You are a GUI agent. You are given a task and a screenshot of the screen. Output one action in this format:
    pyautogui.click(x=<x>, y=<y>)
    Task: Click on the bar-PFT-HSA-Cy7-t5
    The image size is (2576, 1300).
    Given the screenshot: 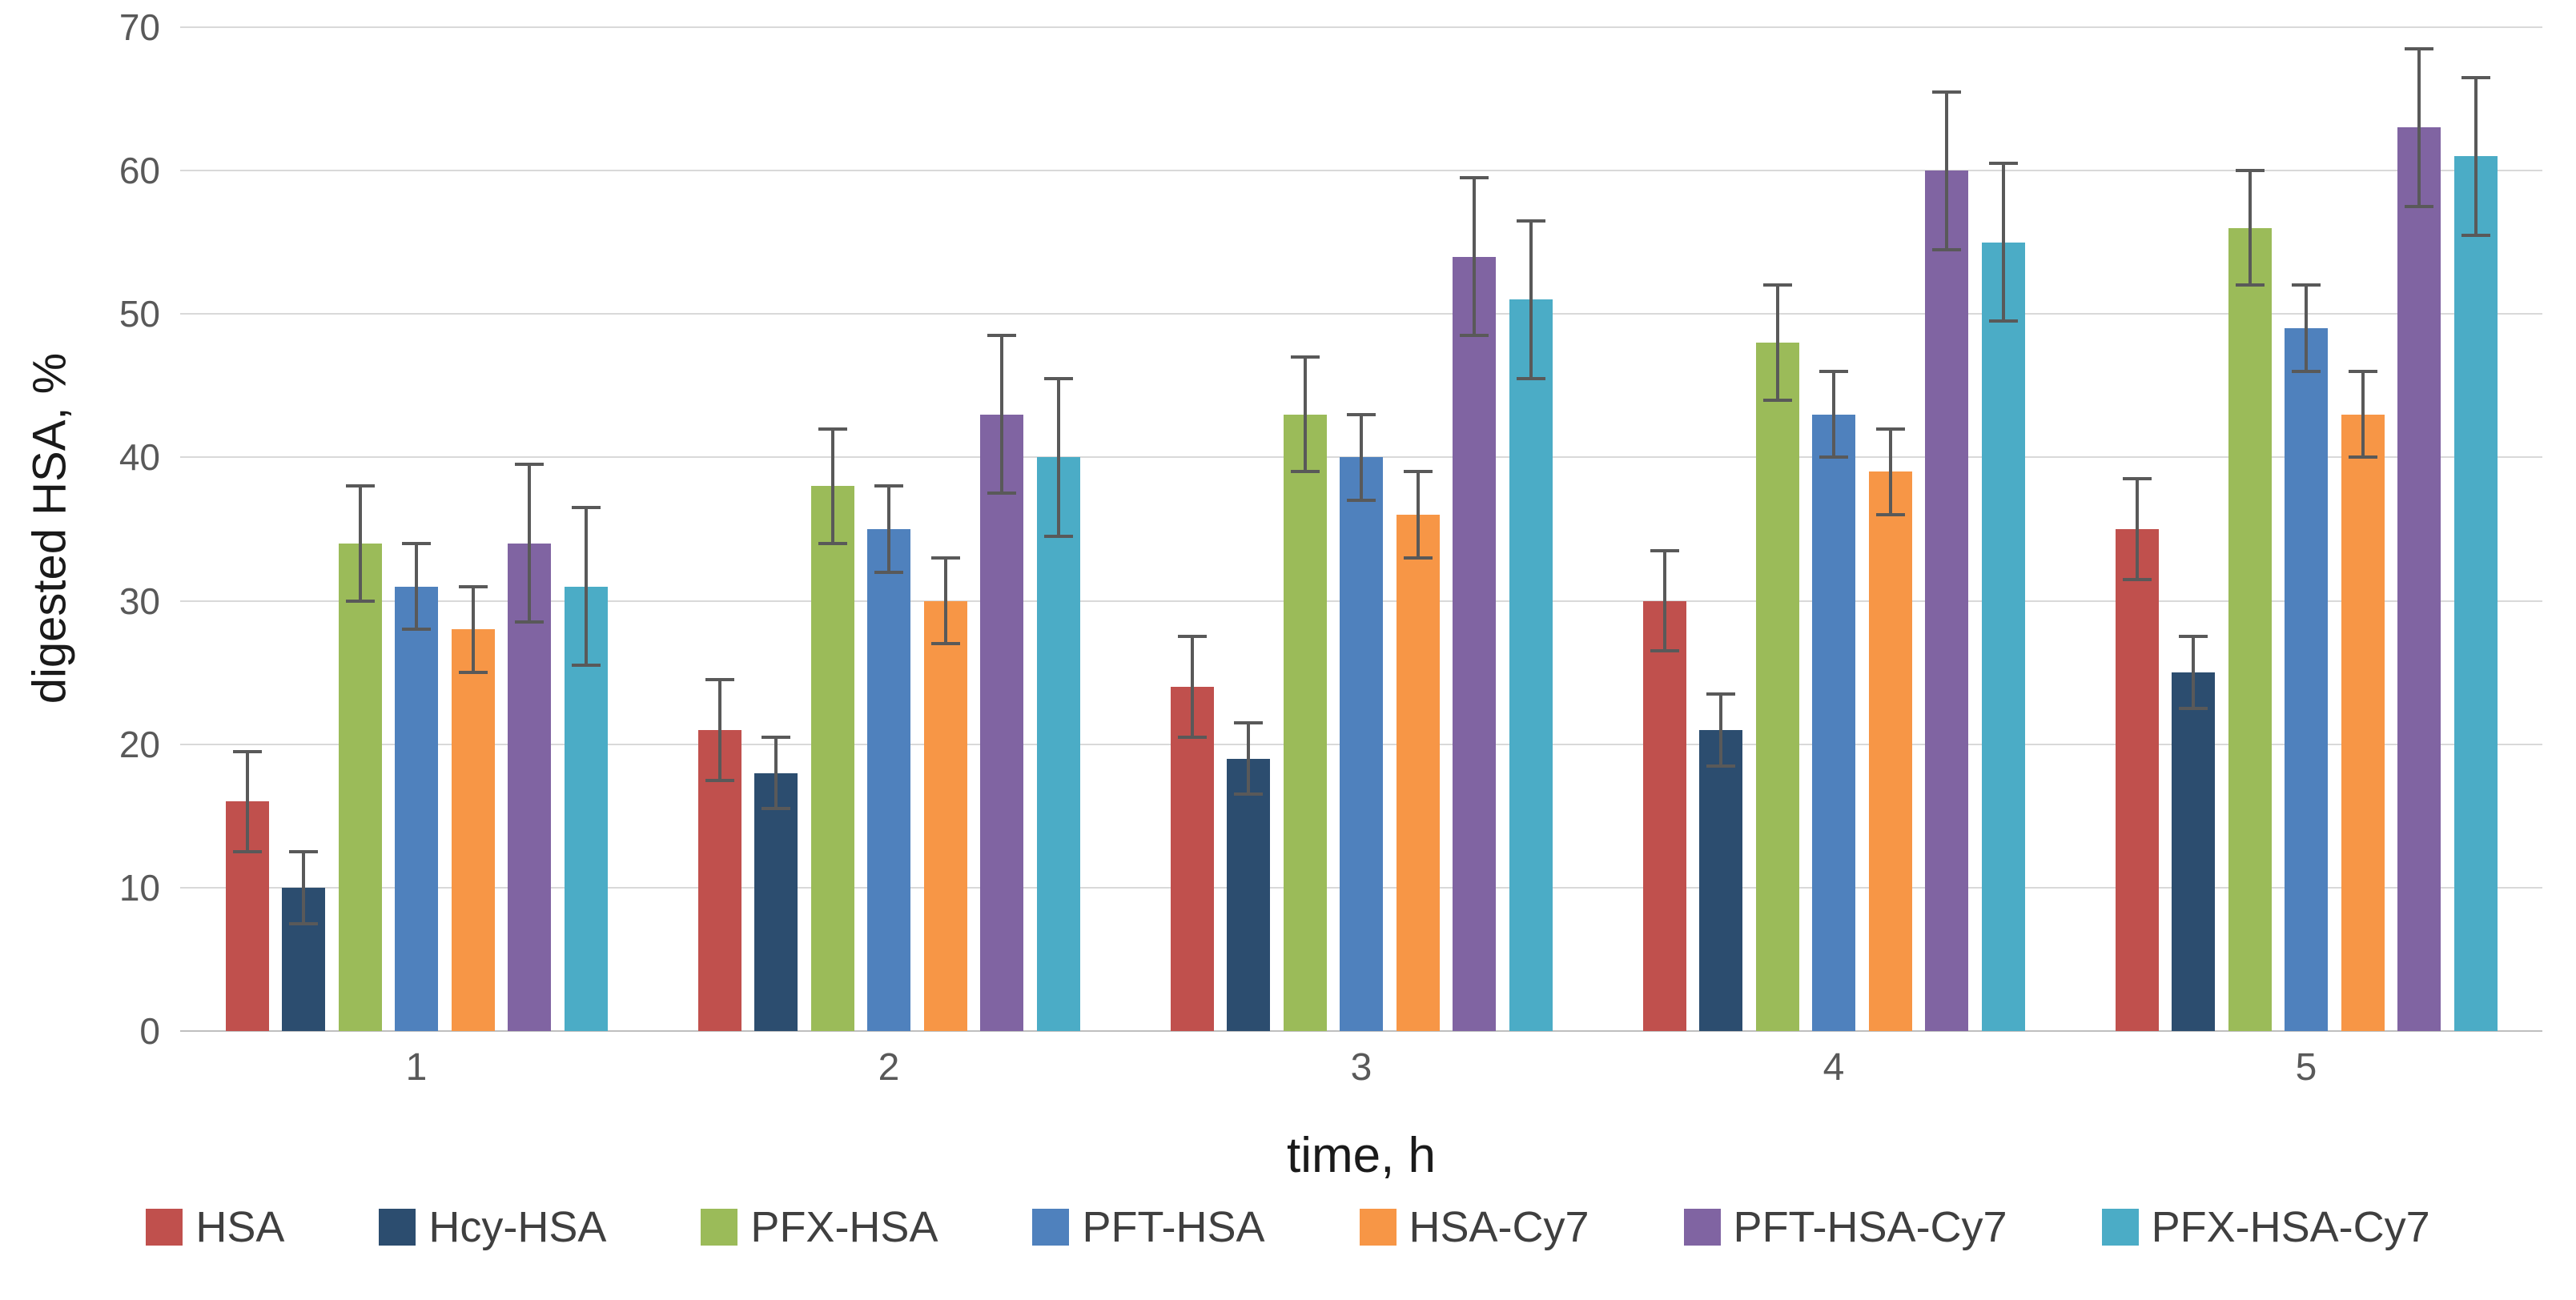 What is the action you would take?
    pyautogui.click(x=2419, y=579)
    